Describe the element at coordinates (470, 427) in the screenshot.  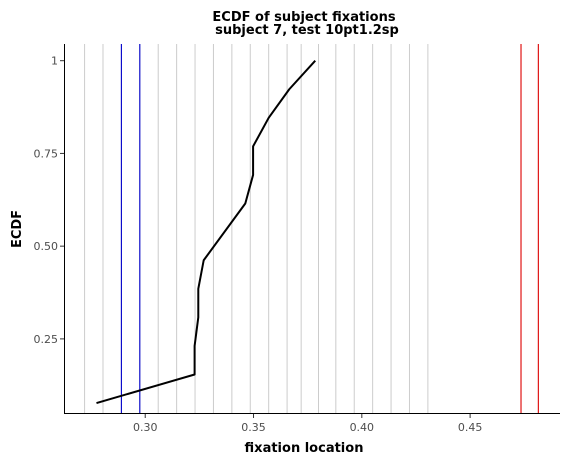
I see `x-tick-label-3: 0.45` at that location.